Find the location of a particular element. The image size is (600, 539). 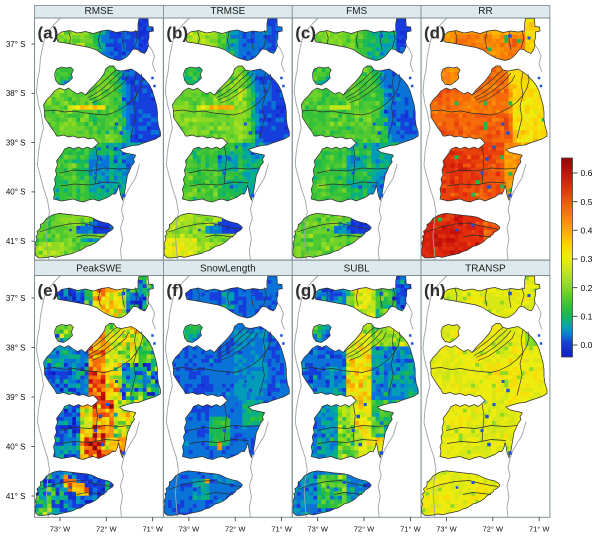

svg-text: TRANSP is located at coordinates (485, 269).